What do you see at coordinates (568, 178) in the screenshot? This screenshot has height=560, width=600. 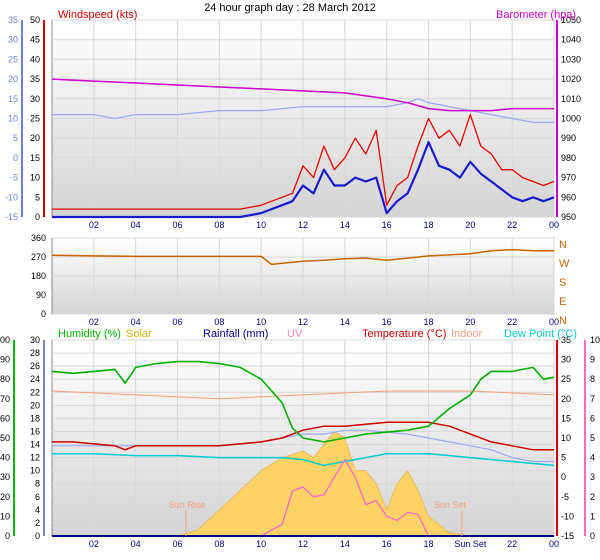 I see `baro-tick-label: 970` at bounding box center [568, 178].